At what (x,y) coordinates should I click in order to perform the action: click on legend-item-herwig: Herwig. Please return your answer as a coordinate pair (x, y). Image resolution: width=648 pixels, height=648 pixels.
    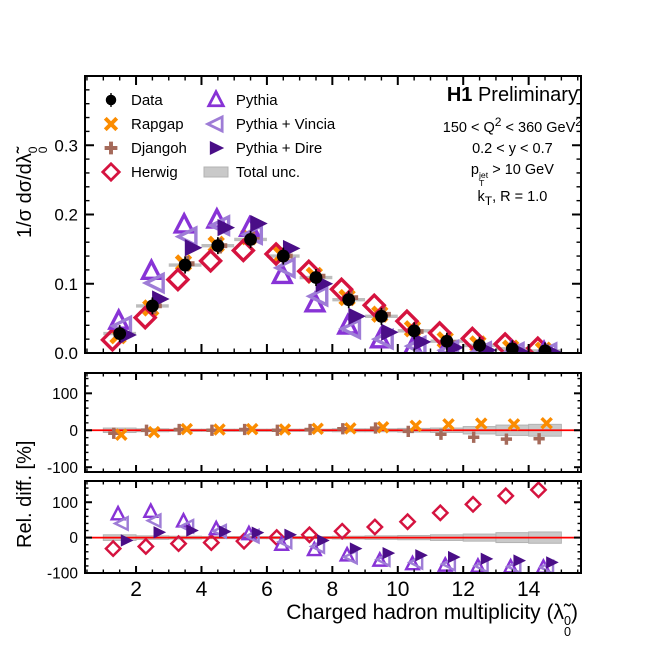
    Looking at the image, I should click on (142, 172).